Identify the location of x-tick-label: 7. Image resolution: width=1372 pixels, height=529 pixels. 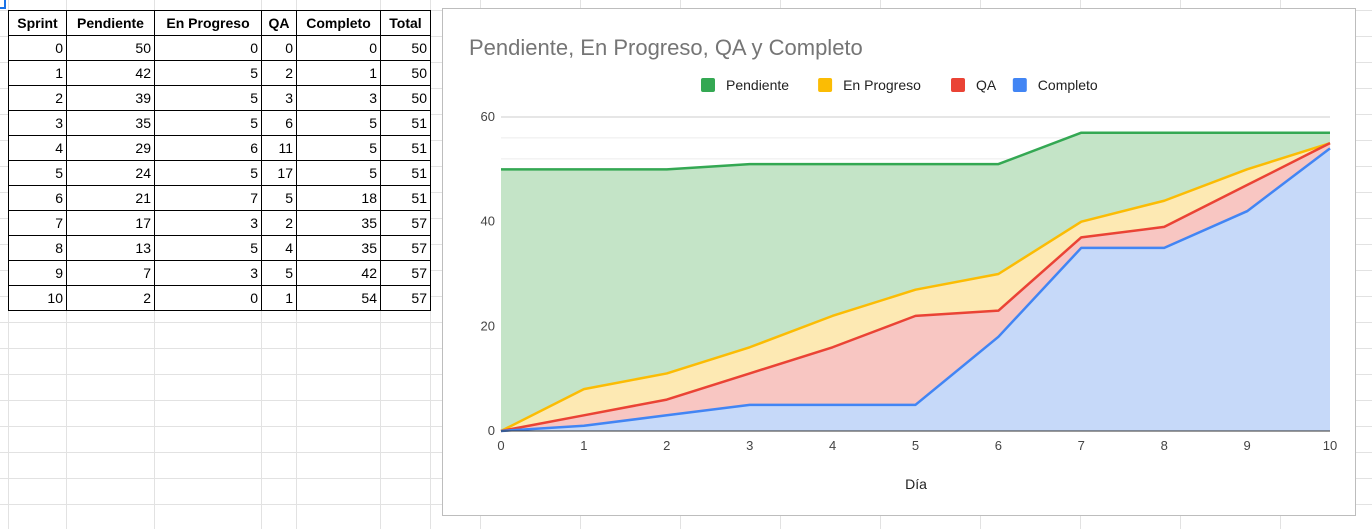
(1081, 445).